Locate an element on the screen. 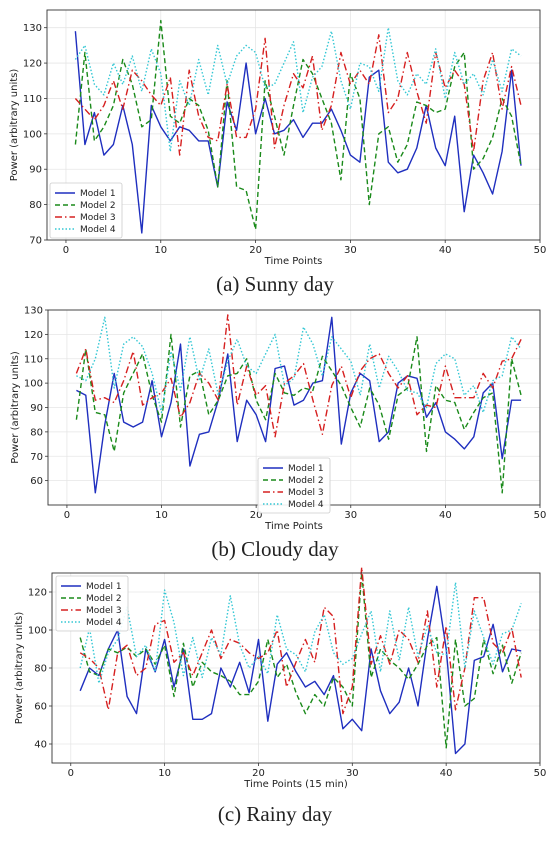 Image resolution: width=550 pixels, height=841 pixels. caption-sunny: (a) Sunny day is located at coordinates (275, 284).